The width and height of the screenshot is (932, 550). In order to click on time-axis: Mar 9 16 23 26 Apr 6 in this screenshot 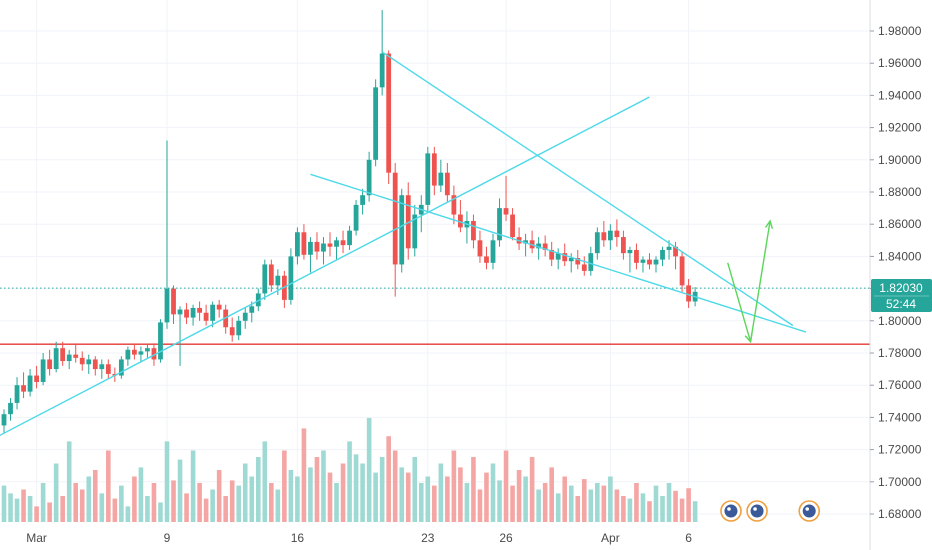, I will do `click(359, 538)`.